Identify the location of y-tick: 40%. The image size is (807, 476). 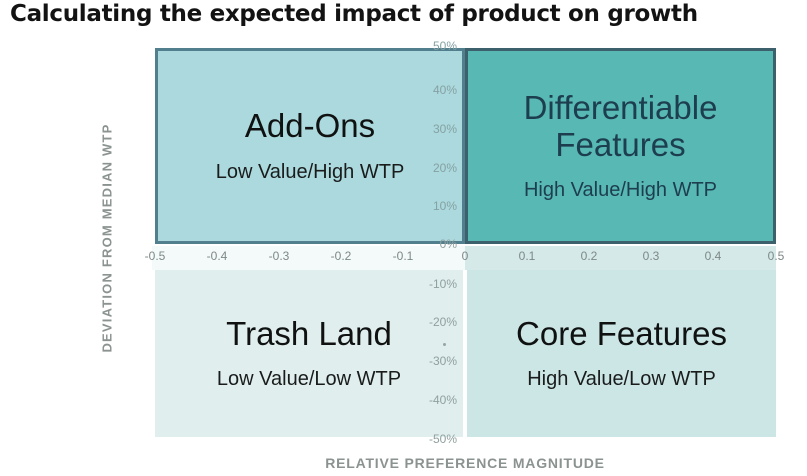
(444, 90).